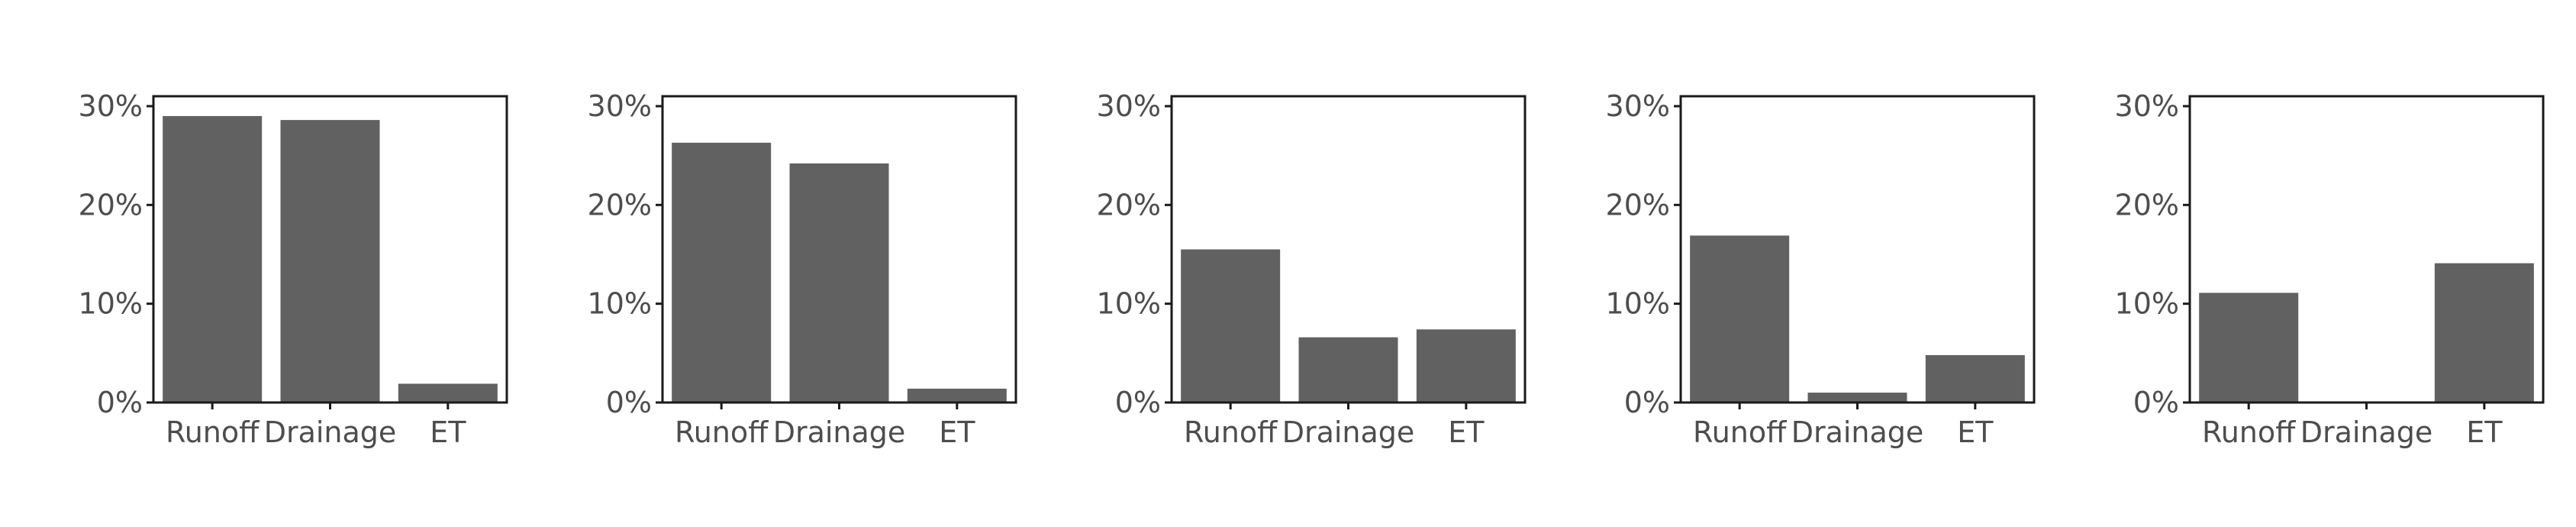  Describe the element at coordinates (1312, 269) in the screenshot. I see `bar-panel-3: 0% 10% 20% 30% Runoff Drainage ET` at that location.